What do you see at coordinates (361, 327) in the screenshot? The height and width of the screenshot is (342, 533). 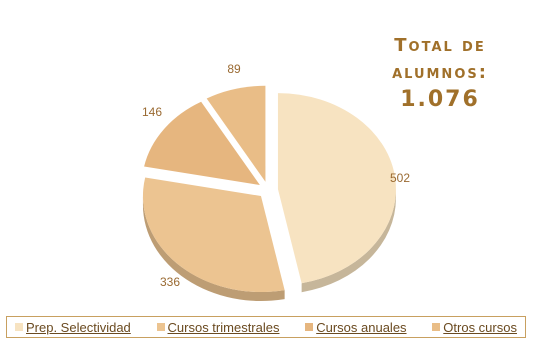 I see `legend-label-2: Cursos anuales` at bounding box center [361, 327].